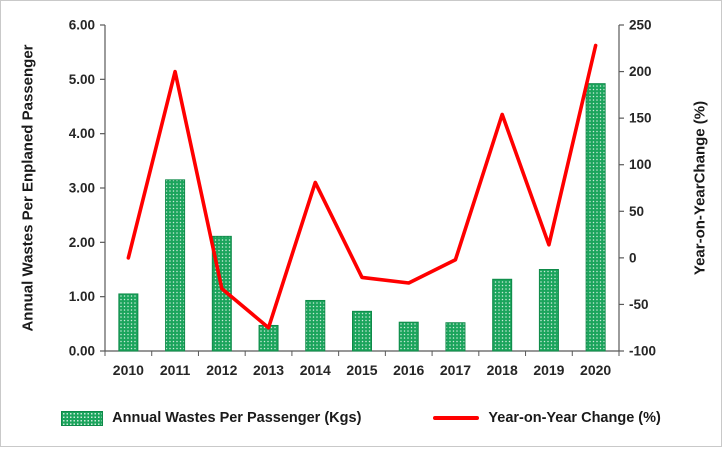 This screenshot has width=724, height=449. I want to click on bar-2018, so click(502, 315).